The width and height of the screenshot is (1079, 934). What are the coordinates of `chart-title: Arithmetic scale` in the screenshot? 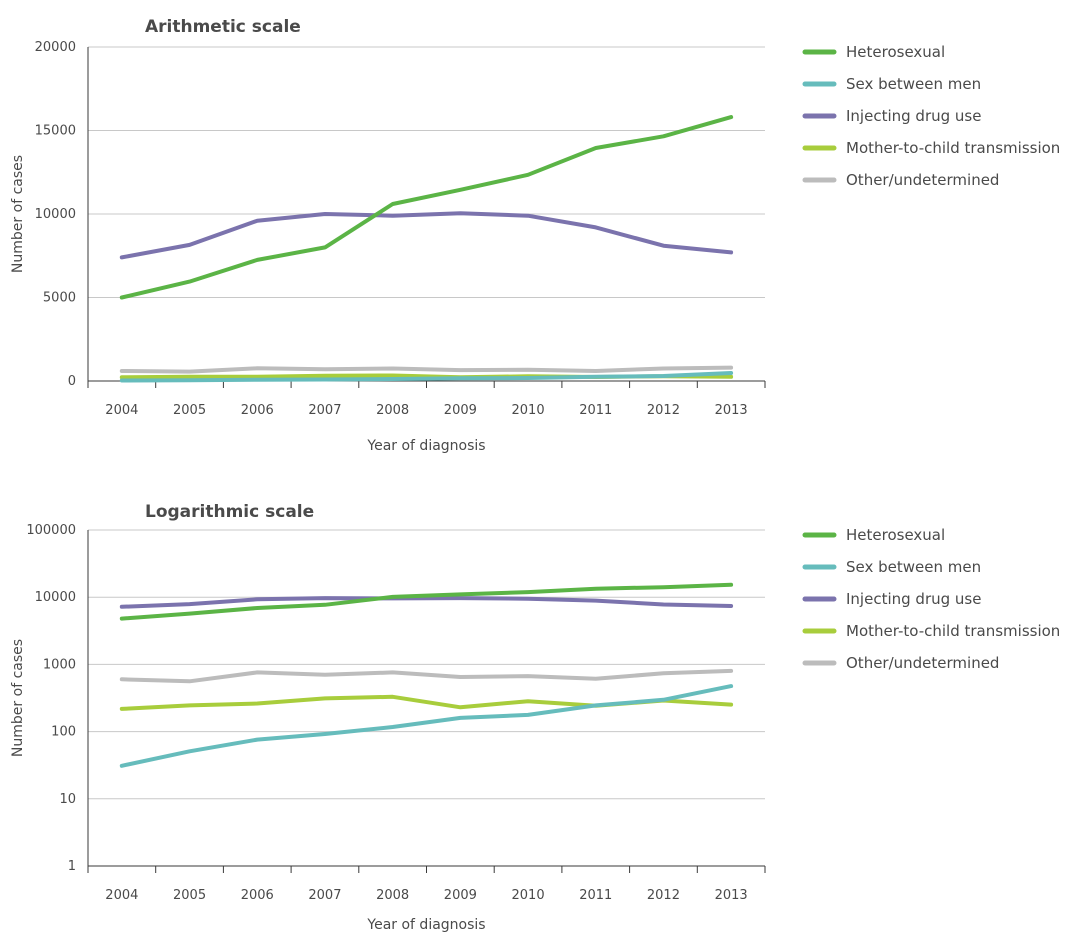 It's located at (223, 27).